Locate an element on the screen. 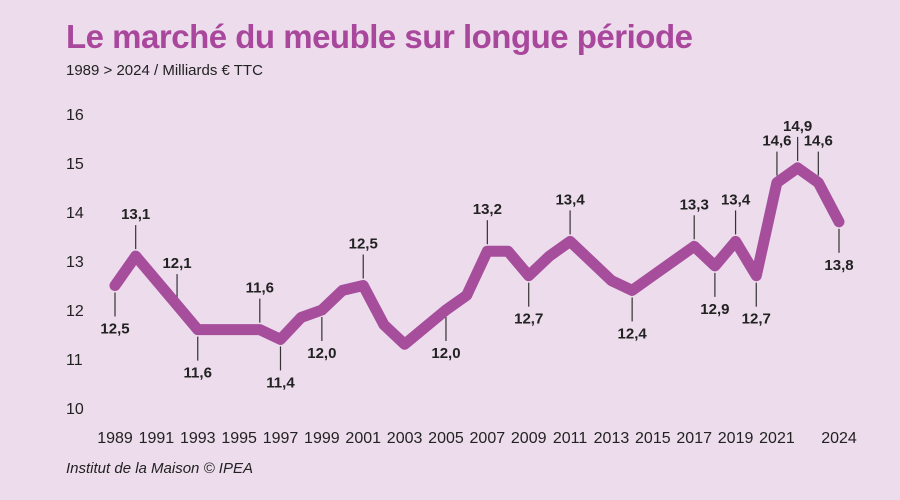 The height and width of the screenshot is (500, 900). y-tick-label: 15 is located at coordinates (75, 164).